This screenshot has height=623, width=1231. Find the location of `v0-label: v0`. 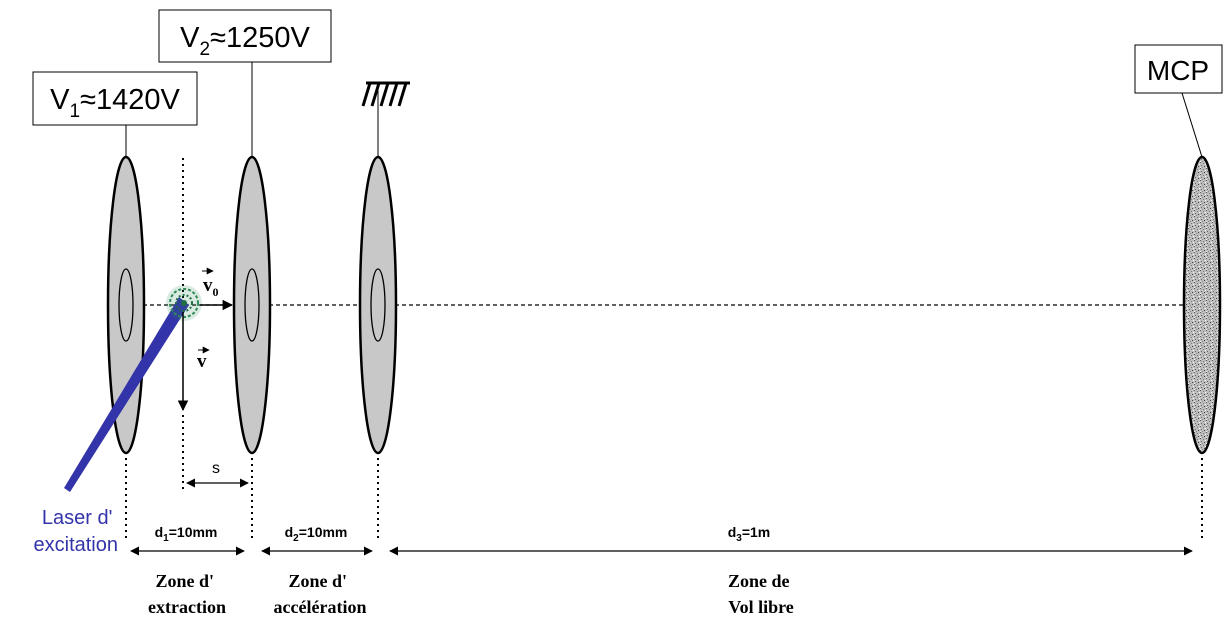

v0-label: v0 is located at coordinates (211, 287).